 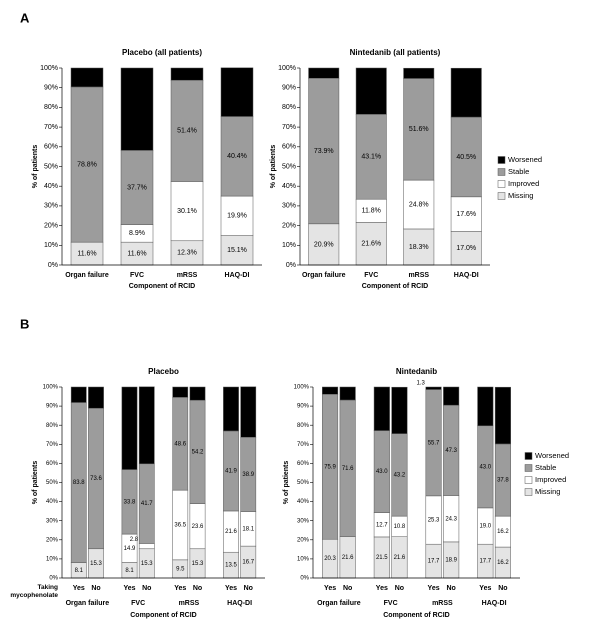 What do you see at coordinates (382, 558) in the screenshot?
I see `value-label: 21.5` at bounding box center [382, 558].